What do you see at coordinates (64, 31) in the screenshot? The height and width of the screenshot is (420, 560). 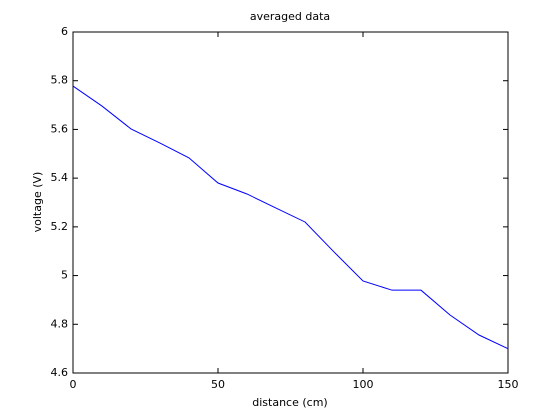 I see `y-tick-label: 6` at bounding box center [64, 31].